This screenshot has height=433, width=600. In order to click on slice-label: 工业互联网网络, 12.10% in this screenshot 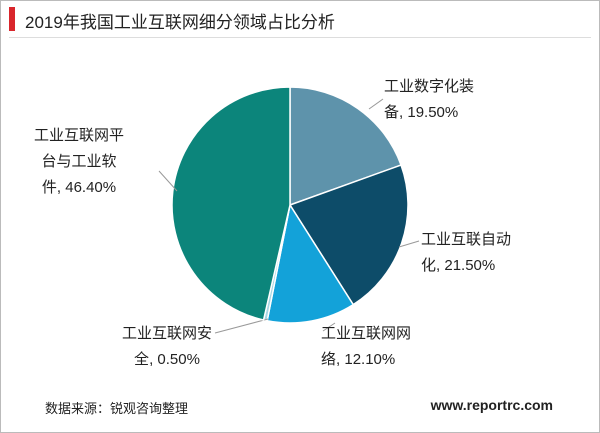, I will do `click(367, 347)`.